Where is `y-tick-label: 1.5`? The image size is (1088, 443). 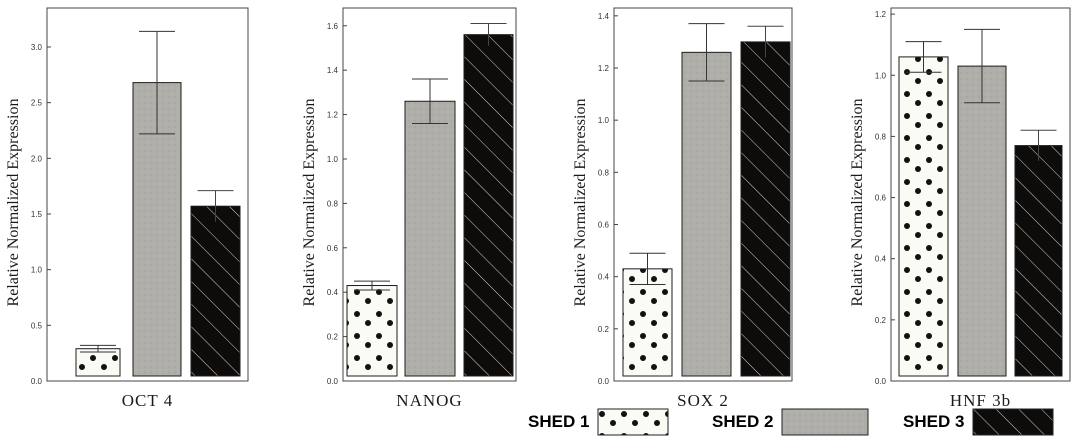
y-tick-label: 1.5 is located at coordinates (37, 214).